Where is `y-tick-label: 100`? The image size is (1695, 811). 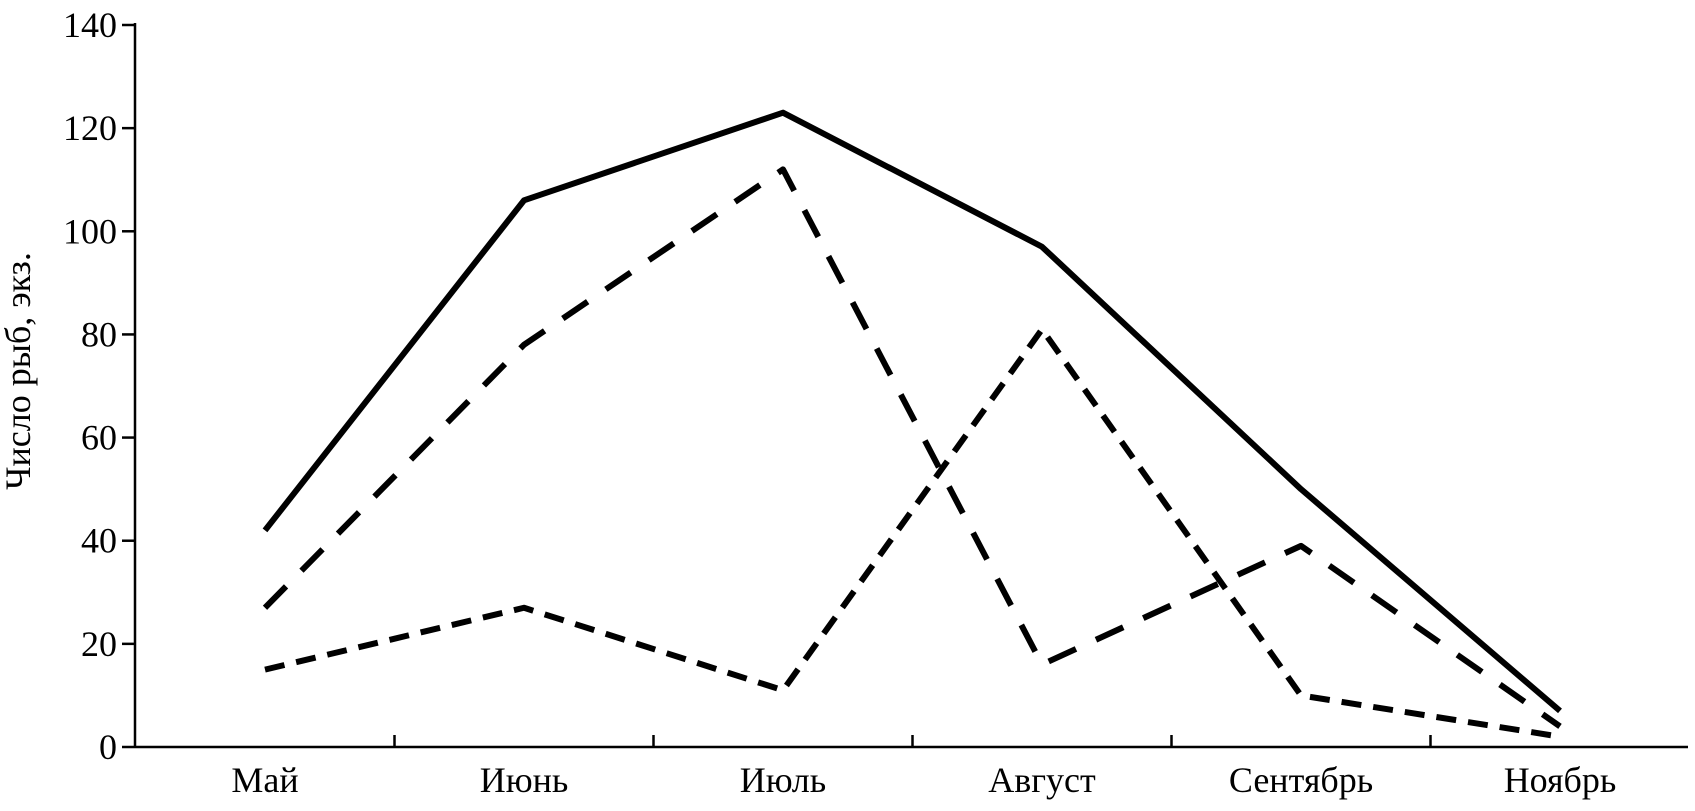
y-tick-label: 100 is located at coordinates (90, 231).